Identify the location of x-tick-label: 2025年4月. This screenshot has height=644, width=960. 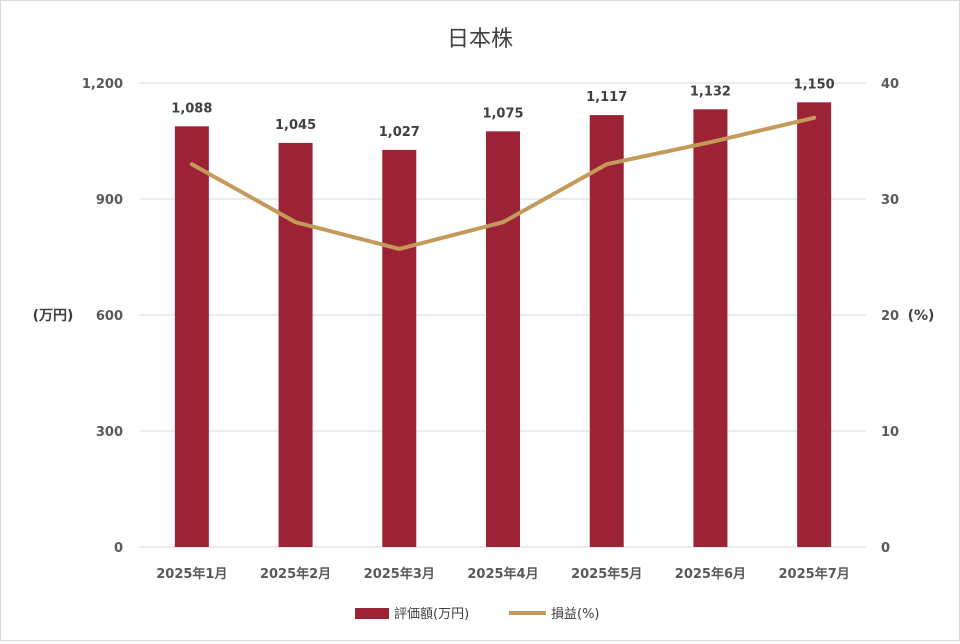
(502, 574).